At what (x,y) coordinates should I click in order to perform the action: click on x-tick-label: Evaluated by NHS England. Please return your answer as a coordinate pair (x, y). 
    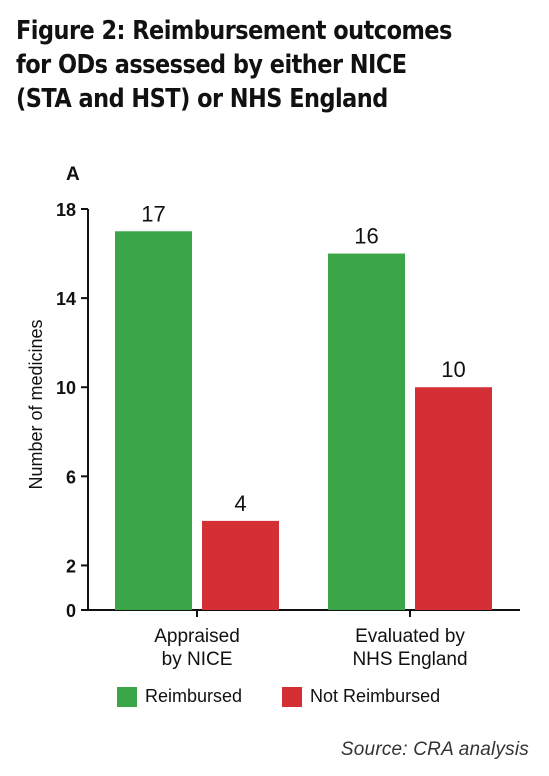
    Looking at the image, I should click on (409, 648).